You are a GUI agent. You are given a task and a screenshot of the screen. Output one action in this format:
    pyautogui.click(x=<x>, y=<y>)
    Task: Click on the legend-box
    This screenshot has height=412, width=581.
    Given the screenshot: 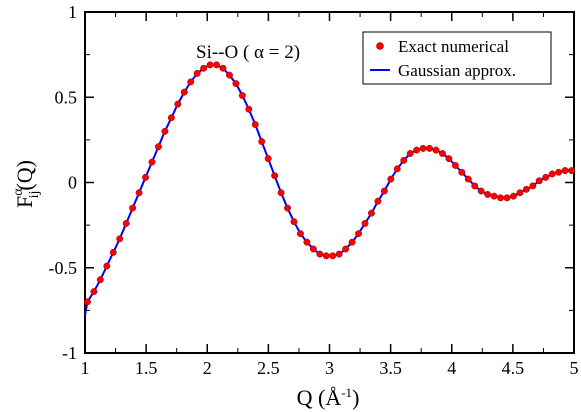 What is the action you would take?
    pyautogui.click(x=457, y=58)
    